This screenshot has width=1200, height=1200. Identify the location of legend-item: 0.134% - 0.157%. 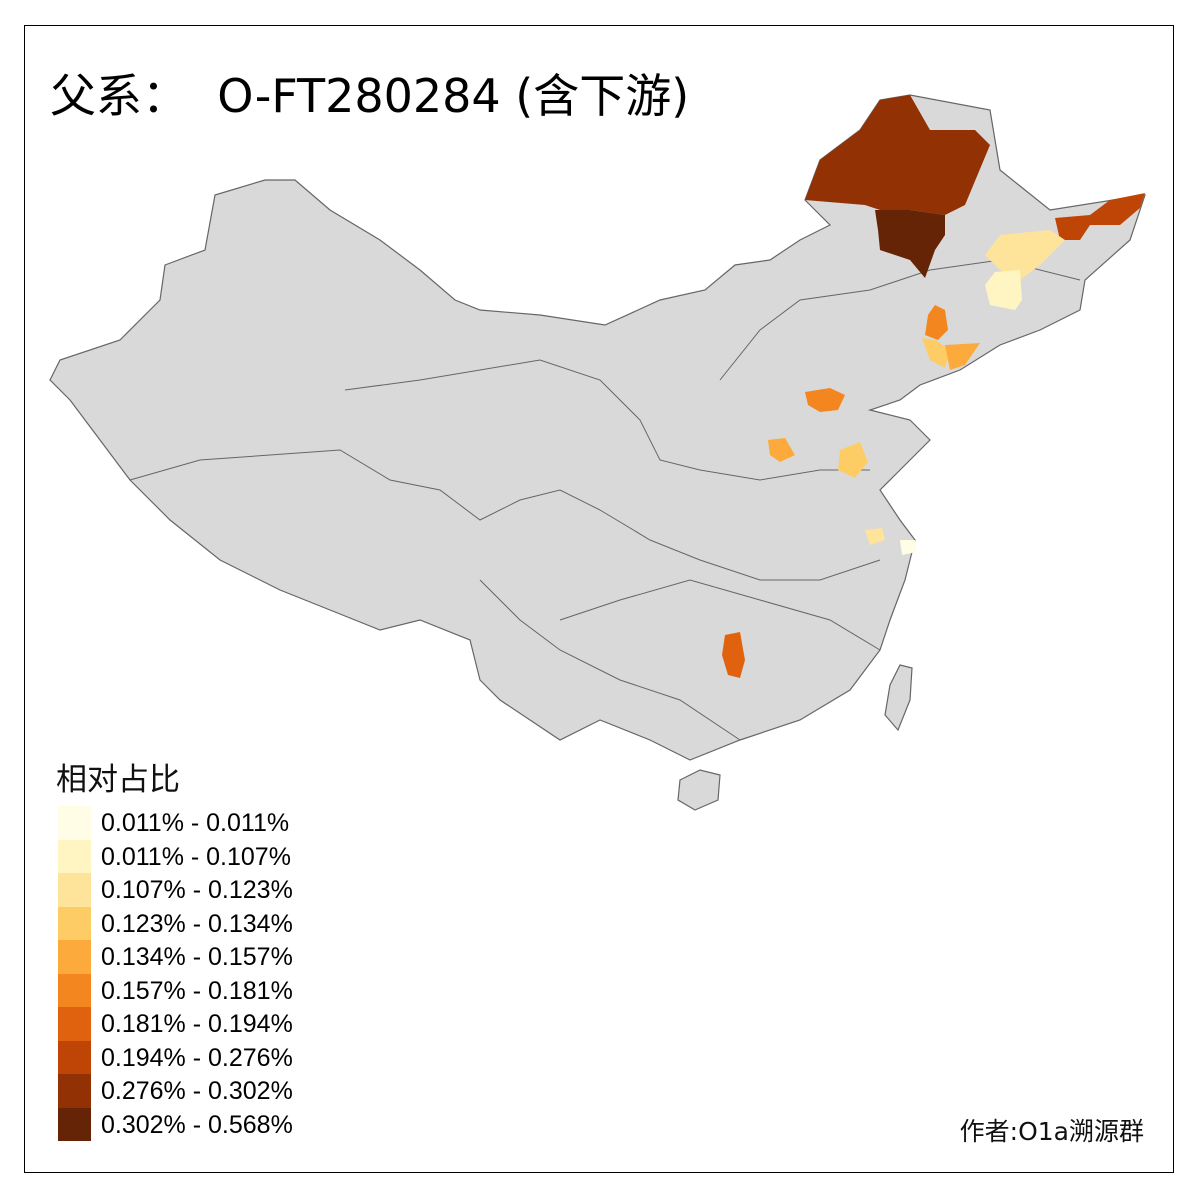
(208, 957).